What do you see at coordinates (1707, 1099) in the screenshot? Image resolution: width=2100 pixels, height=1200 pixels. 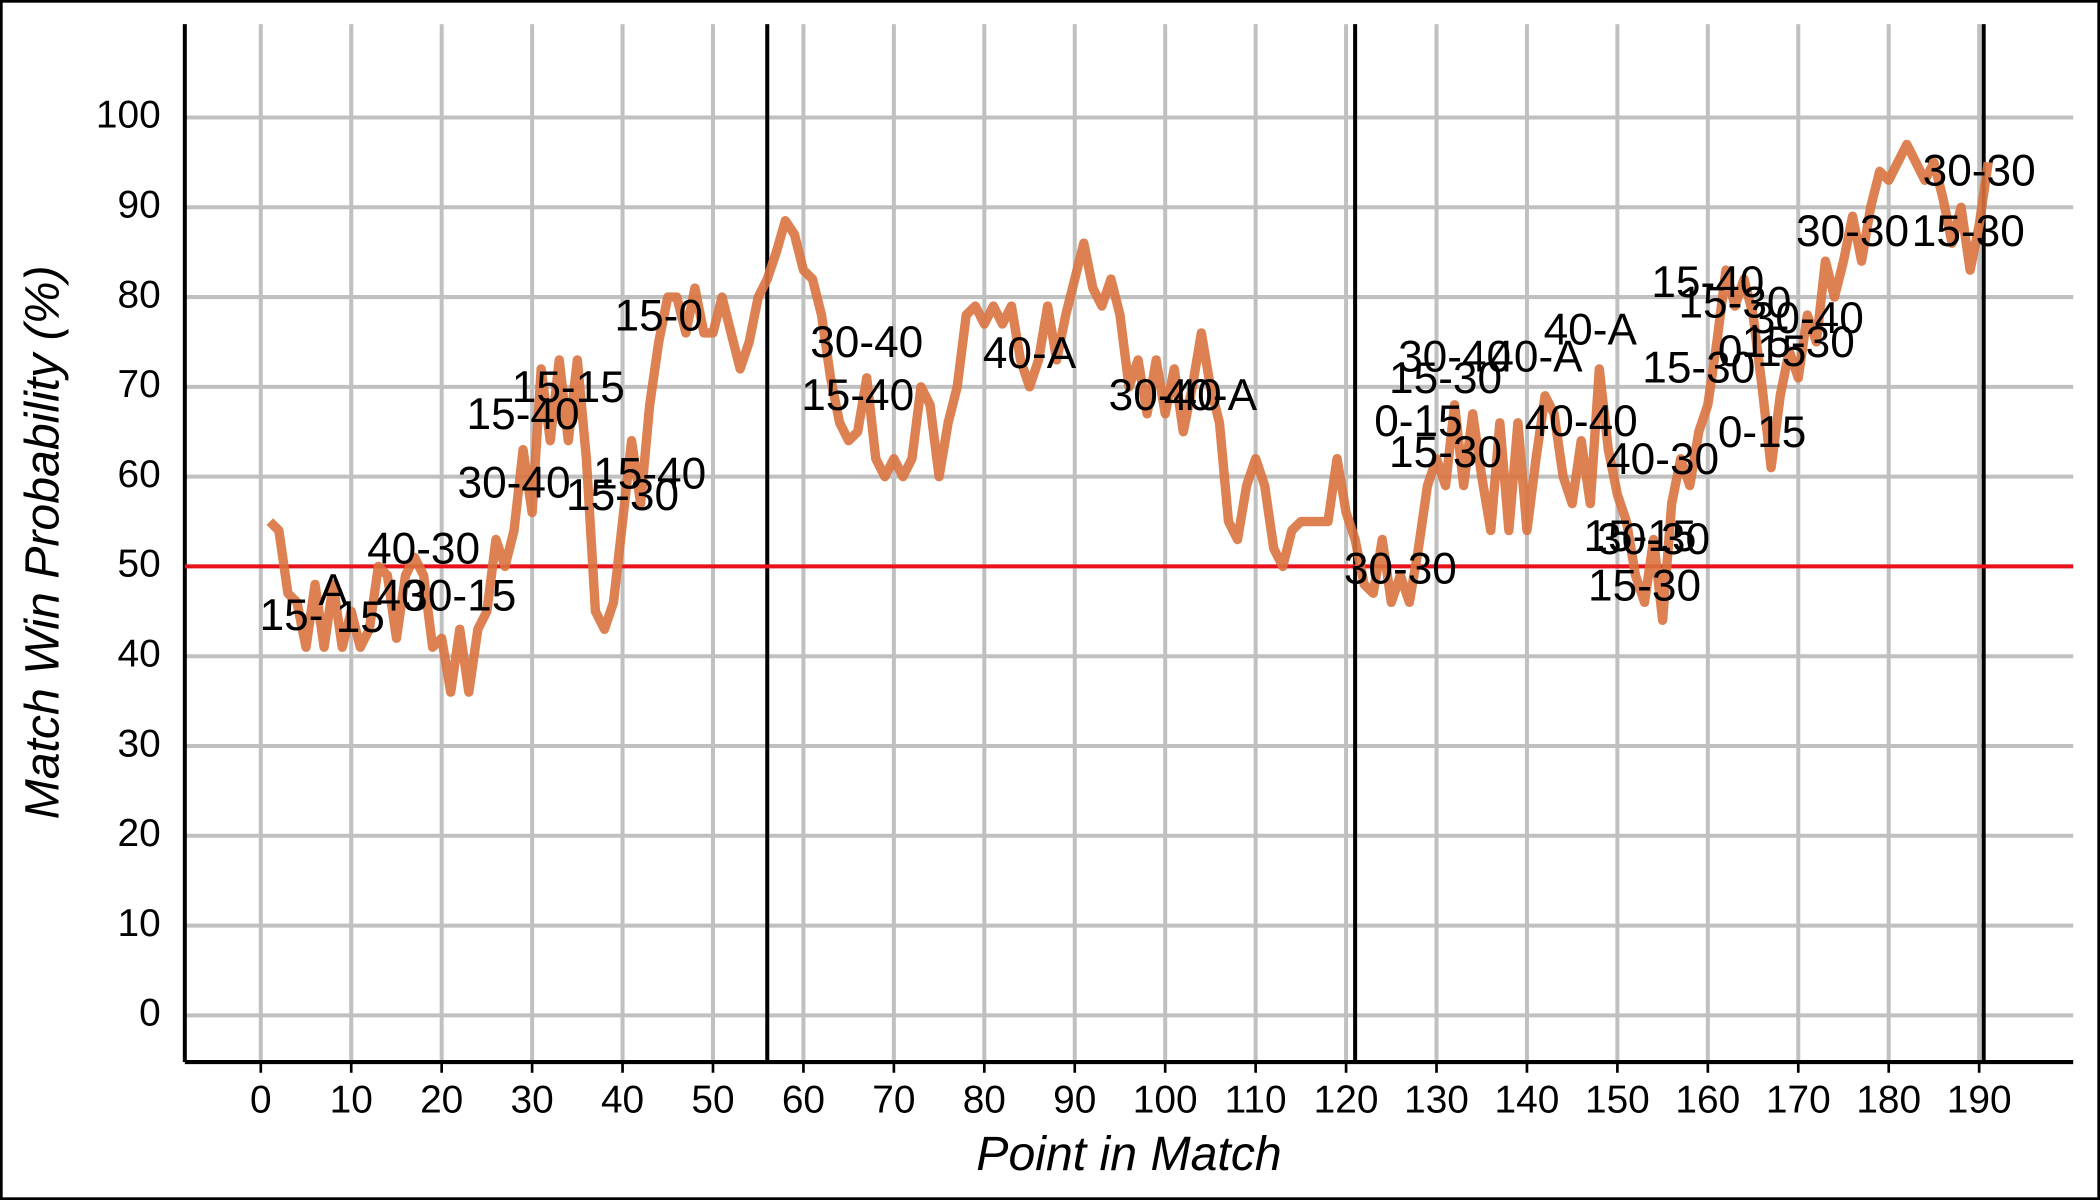 I see `x-tick-label: 160` at bounding box center [1707, 1099].